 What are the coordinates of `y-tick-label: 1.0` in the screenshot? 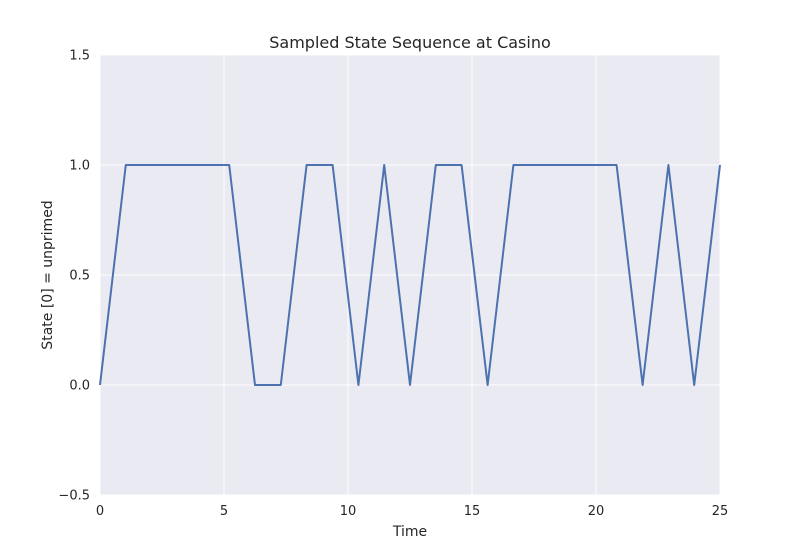 It's located at (79, 166).